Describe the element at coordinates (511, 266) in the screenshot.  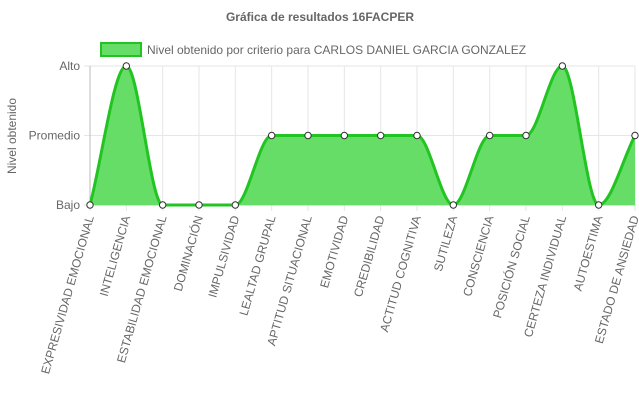
I see `x-tick-label: POSICIÓN SOCIAL` at that location.